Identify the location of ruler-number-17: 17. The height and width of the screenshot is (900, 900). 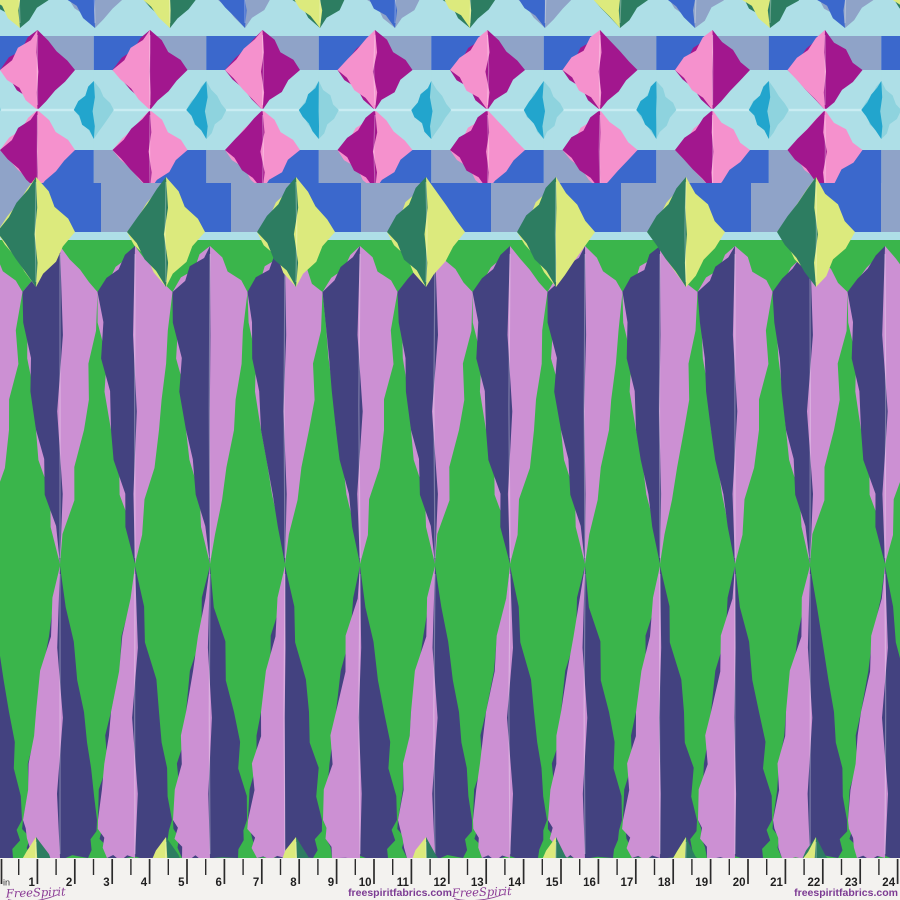
(627, 883).